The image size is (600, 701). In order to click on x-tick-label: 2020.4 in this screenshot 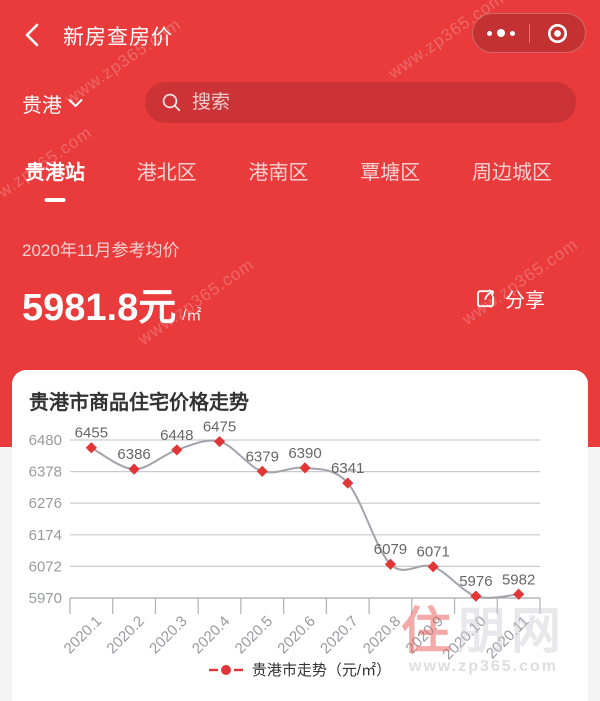, I will do `click(211, 635)`.